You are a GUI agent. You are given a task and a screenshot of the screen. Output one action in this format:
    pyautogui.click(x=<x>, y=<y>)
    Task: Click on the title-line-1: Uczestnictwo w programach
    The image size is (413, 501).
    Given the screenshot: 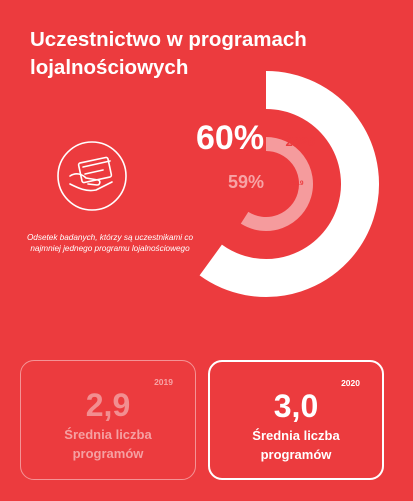 What is the action you would take?
    pyautogui.click(x=168, y=39)
    